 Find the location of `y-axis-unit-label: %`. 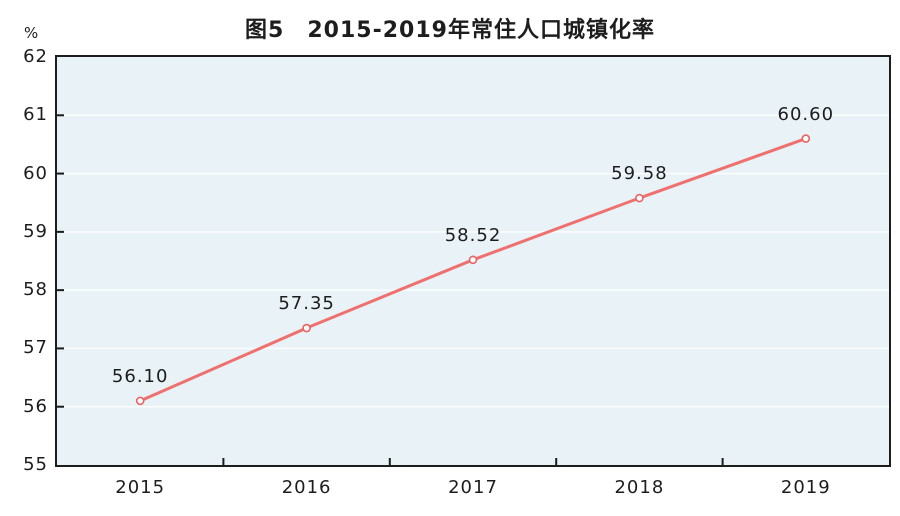

y-axis-unit-label: % is located at coordinates (31, 33).